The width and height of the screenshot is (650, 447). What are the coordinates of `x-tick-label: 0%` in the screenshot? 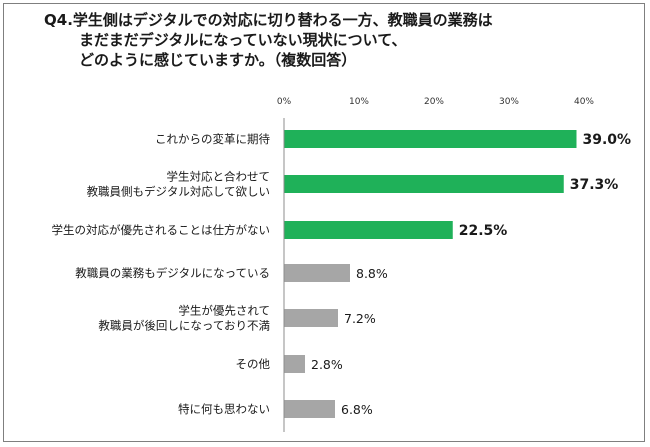 It's located at (284, 102).